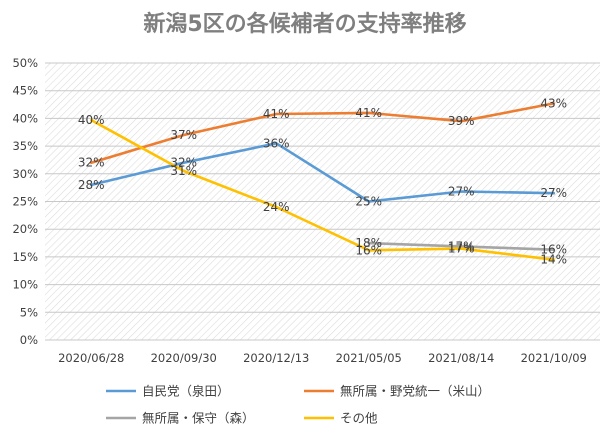  I want to click on y-tick-label: 25%, so click(25, 202).